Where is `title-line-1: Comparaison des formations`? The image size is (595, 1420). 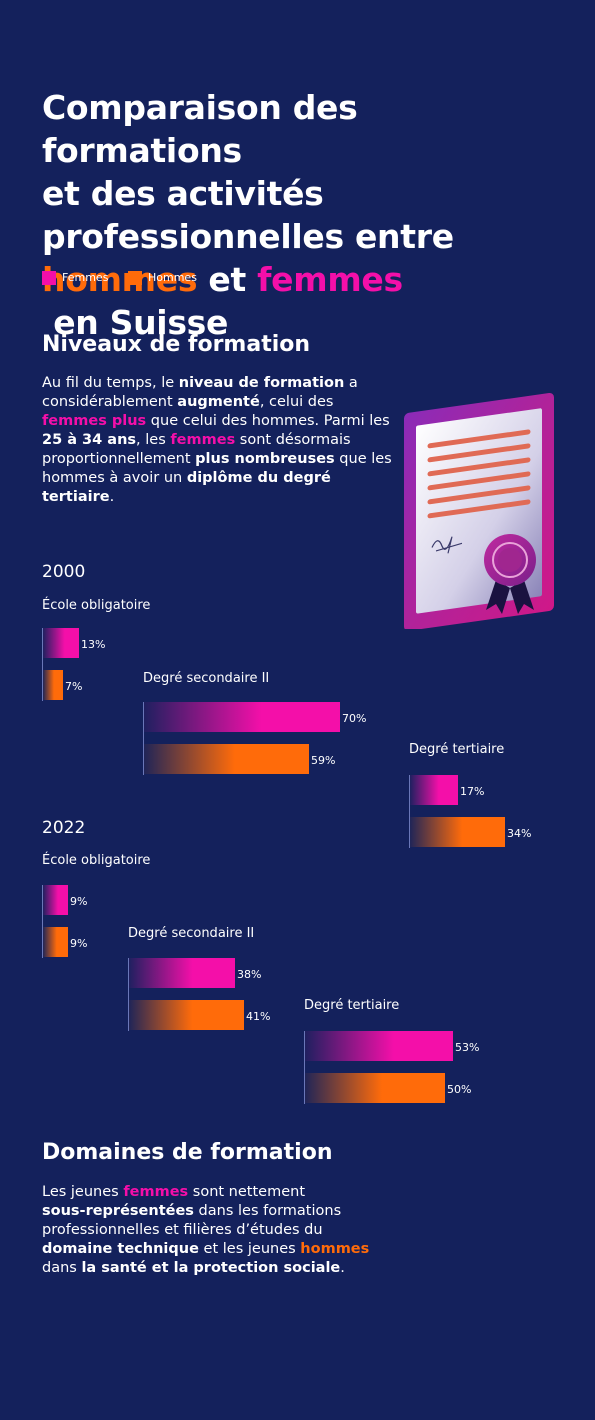 title-line-1: Comparaison des formations is located at coordinates (200, 129).